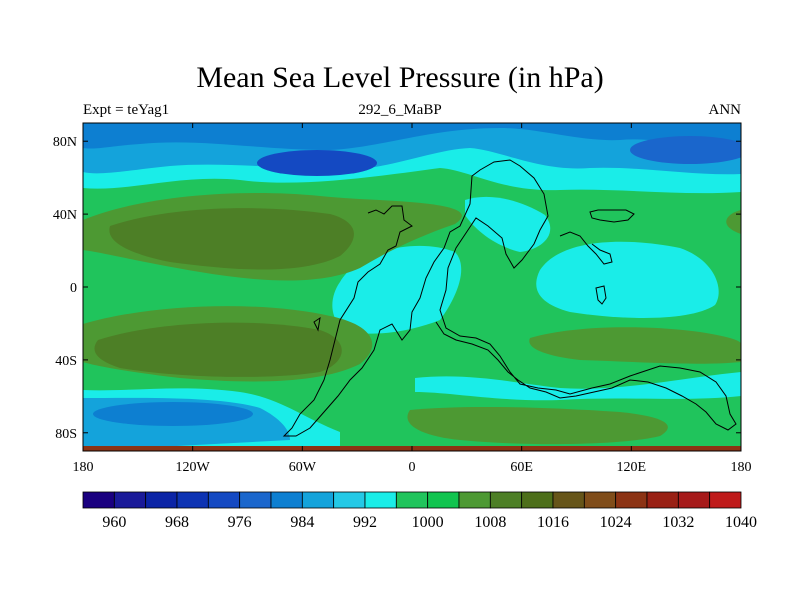 This screenshot has height=600, width=800. Describe the element at coordinates (419, 511) in the screenshot. I see `colorbar: 960 968 976 984 992 1000 1008 1016 1024 1032 1040` at that location.